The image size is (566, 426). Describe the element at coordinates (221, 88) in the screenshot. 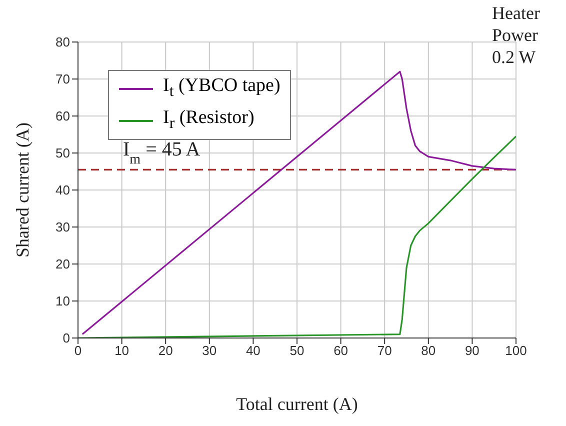

I see `legend-label: I$_{t}$ (YBCO tape)` at that location.